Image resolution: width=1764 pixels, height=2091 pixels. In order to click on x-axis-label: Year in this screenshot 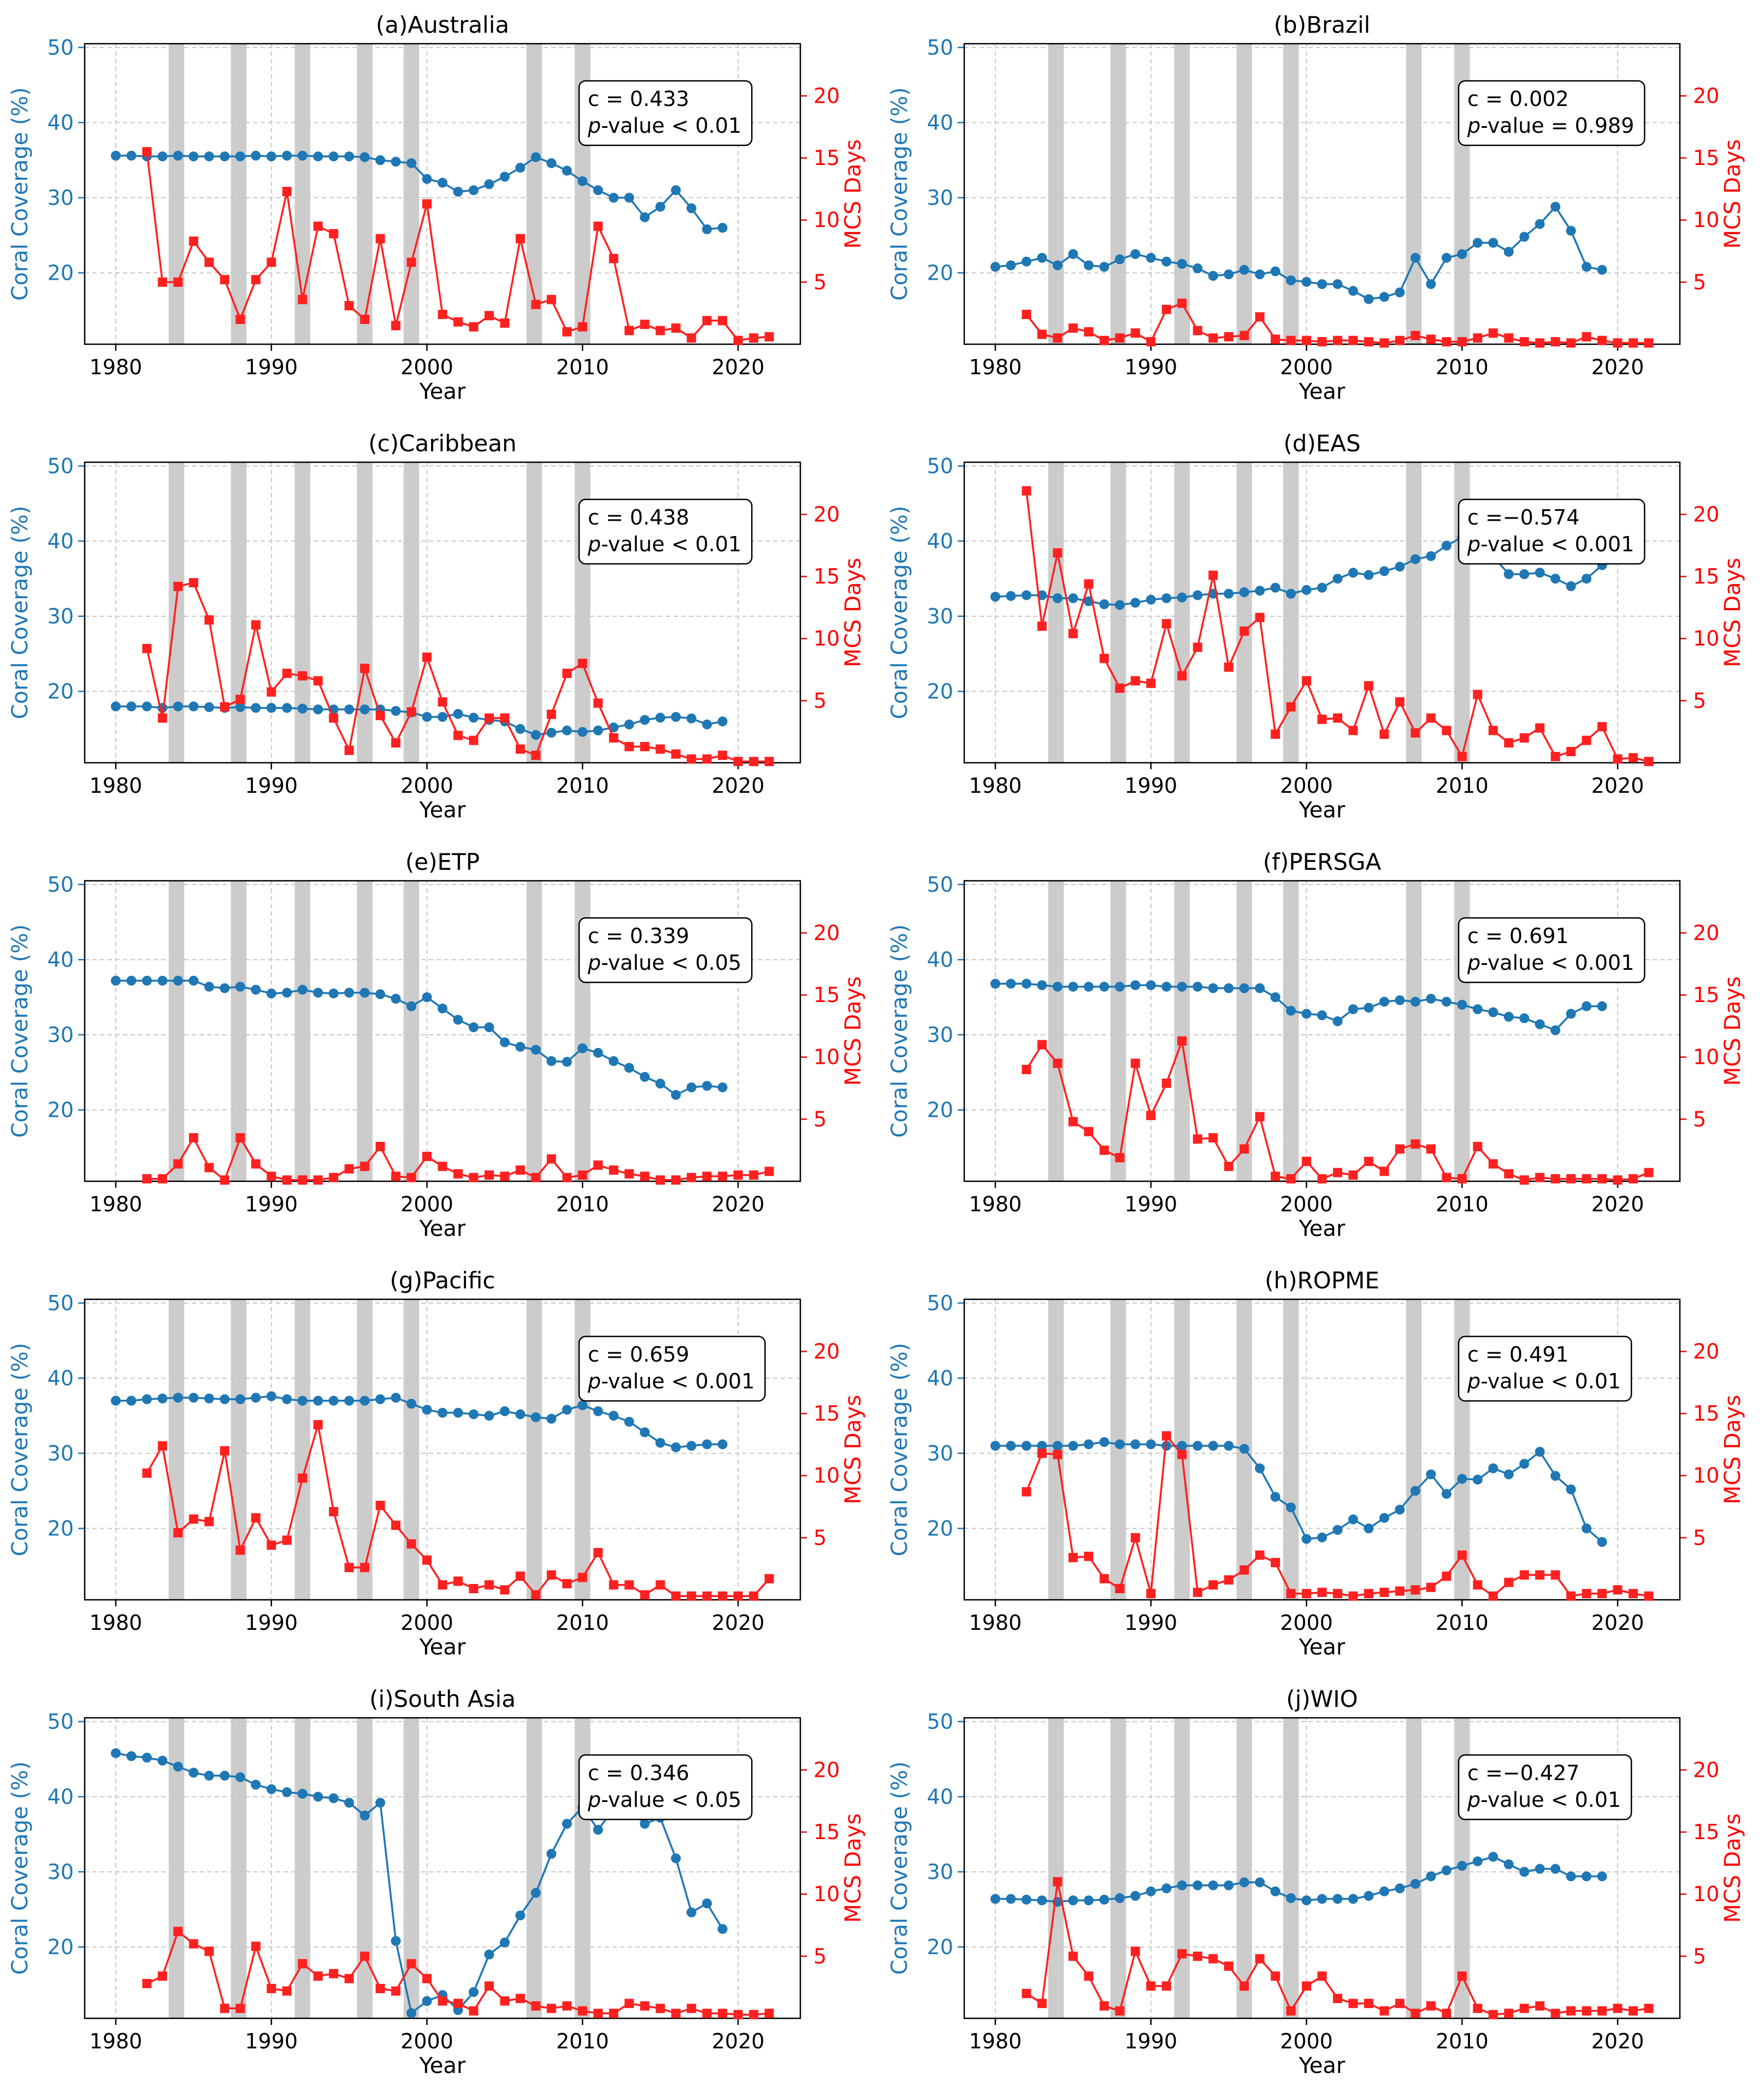, I will do `click(442, 1647)`.